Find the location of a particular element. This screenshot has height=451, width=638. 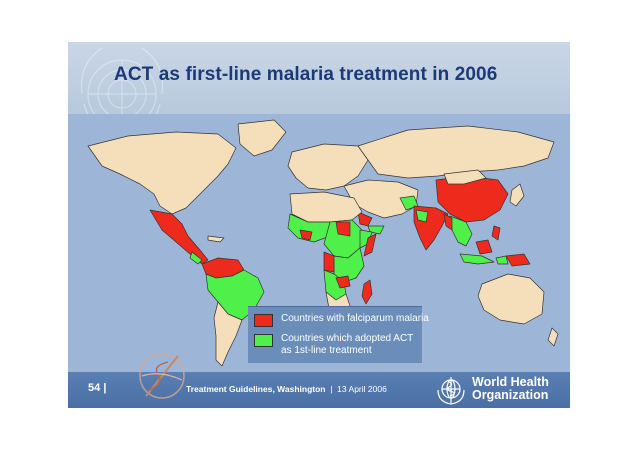

region-sudan-red is located at coordinates (343, 229).